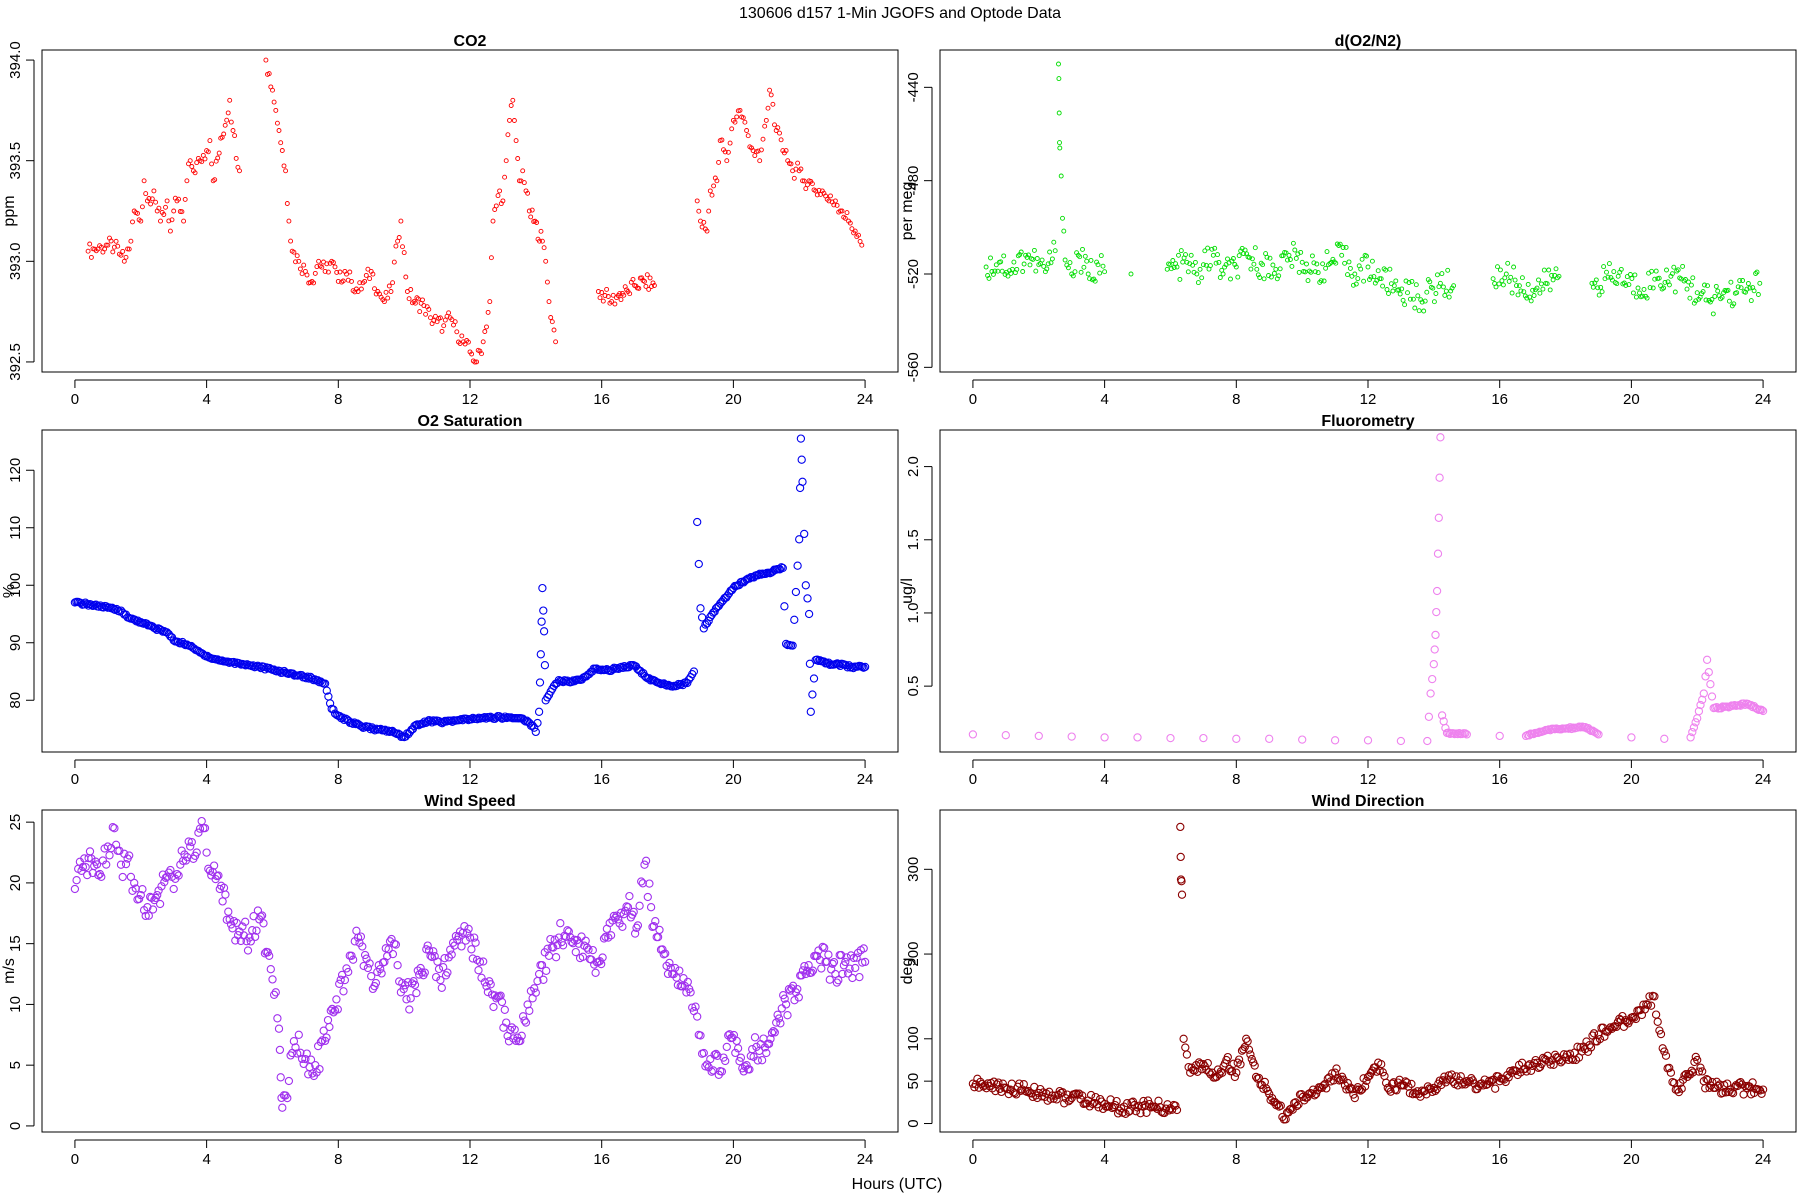 The width and height of the screenshot is (1800, 1200). I want to click on windspeed-title: Wind Speed, so click(469, 801).